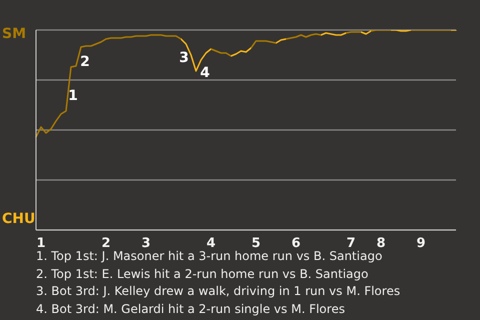 This screenshot has width=480, height=320. I want to click on text: CHU, so click(19, 219).